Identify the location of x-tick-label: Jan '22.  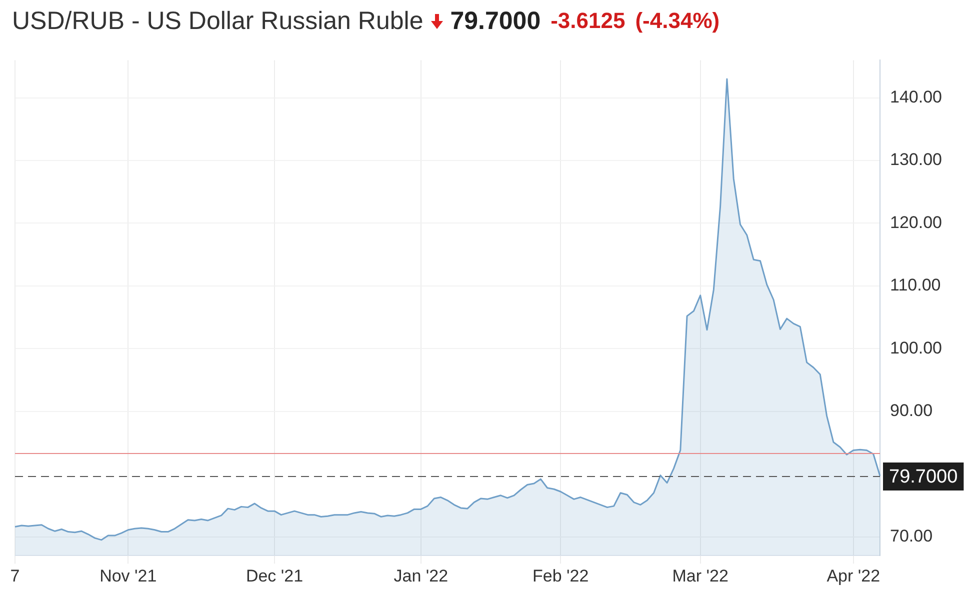
(421, 576).